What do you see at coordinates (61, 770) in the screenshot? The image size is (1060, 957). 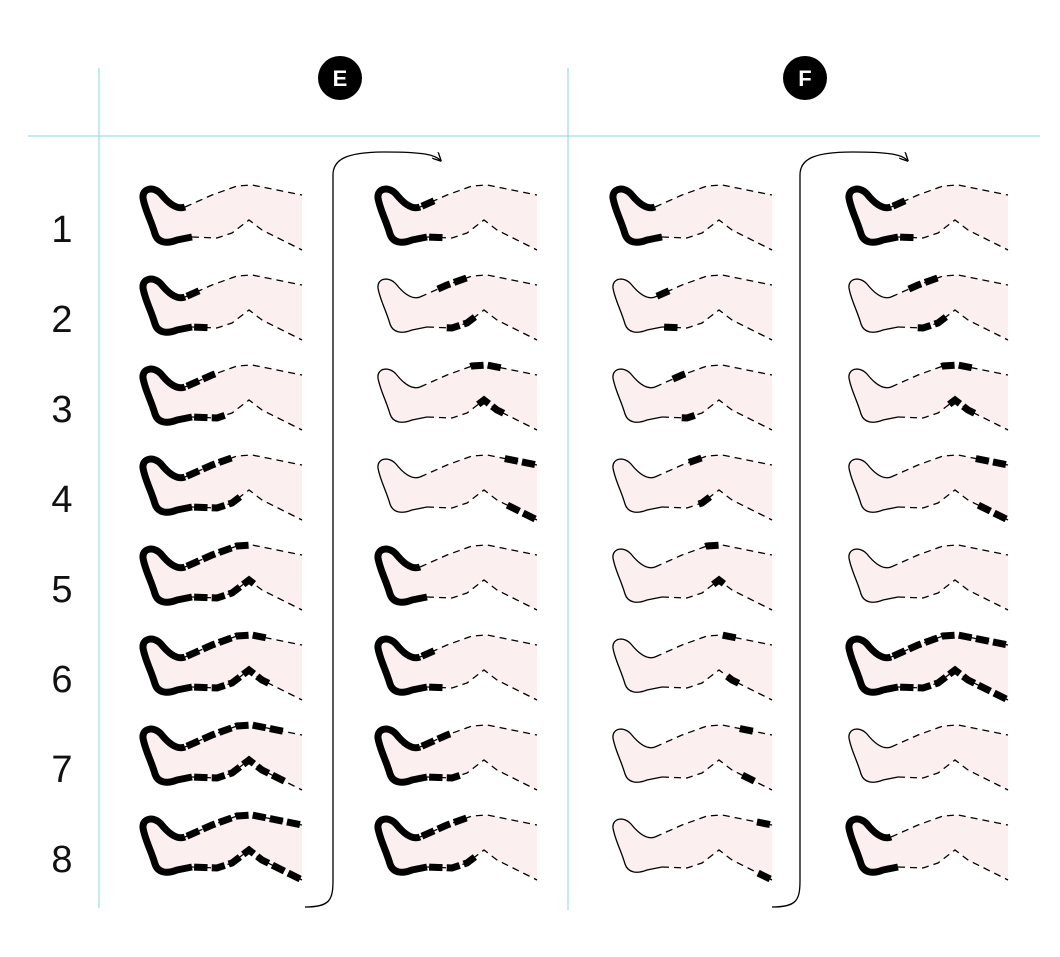 I see `row-label-7: 7` at bounding box center [61, 770].